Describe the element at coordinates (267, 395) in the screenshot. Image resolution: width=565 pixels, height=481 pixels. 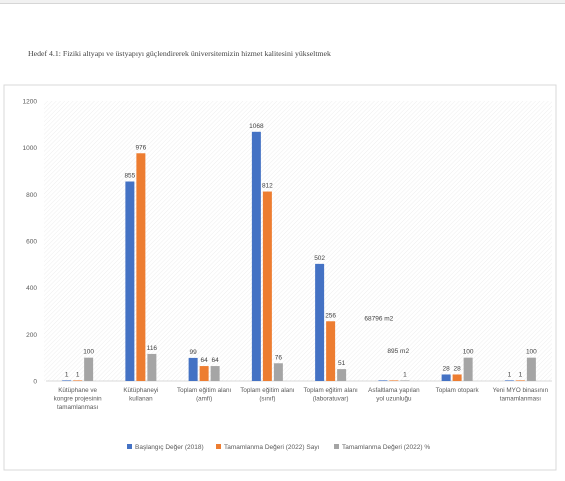
I see `category-label: Toplam eğitim alanı (sınıf)` at that location.